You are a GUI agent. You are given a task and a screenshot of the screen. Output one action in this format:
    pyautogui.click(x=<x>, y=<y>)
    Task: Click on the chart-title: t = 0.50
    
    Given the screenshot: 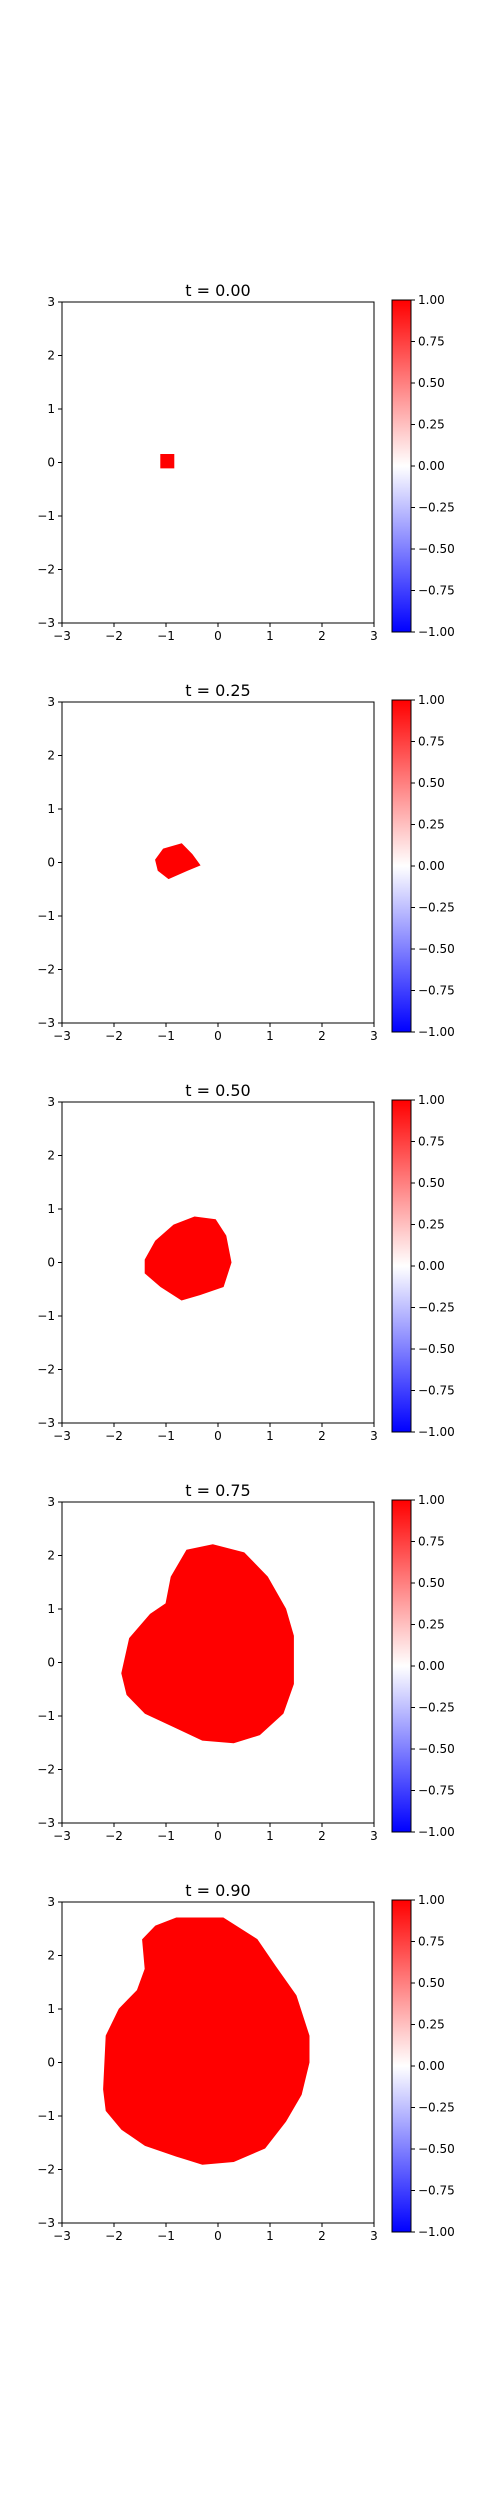 What is the action you would take?
    pyautogui.click(x=217, y=1090)
    